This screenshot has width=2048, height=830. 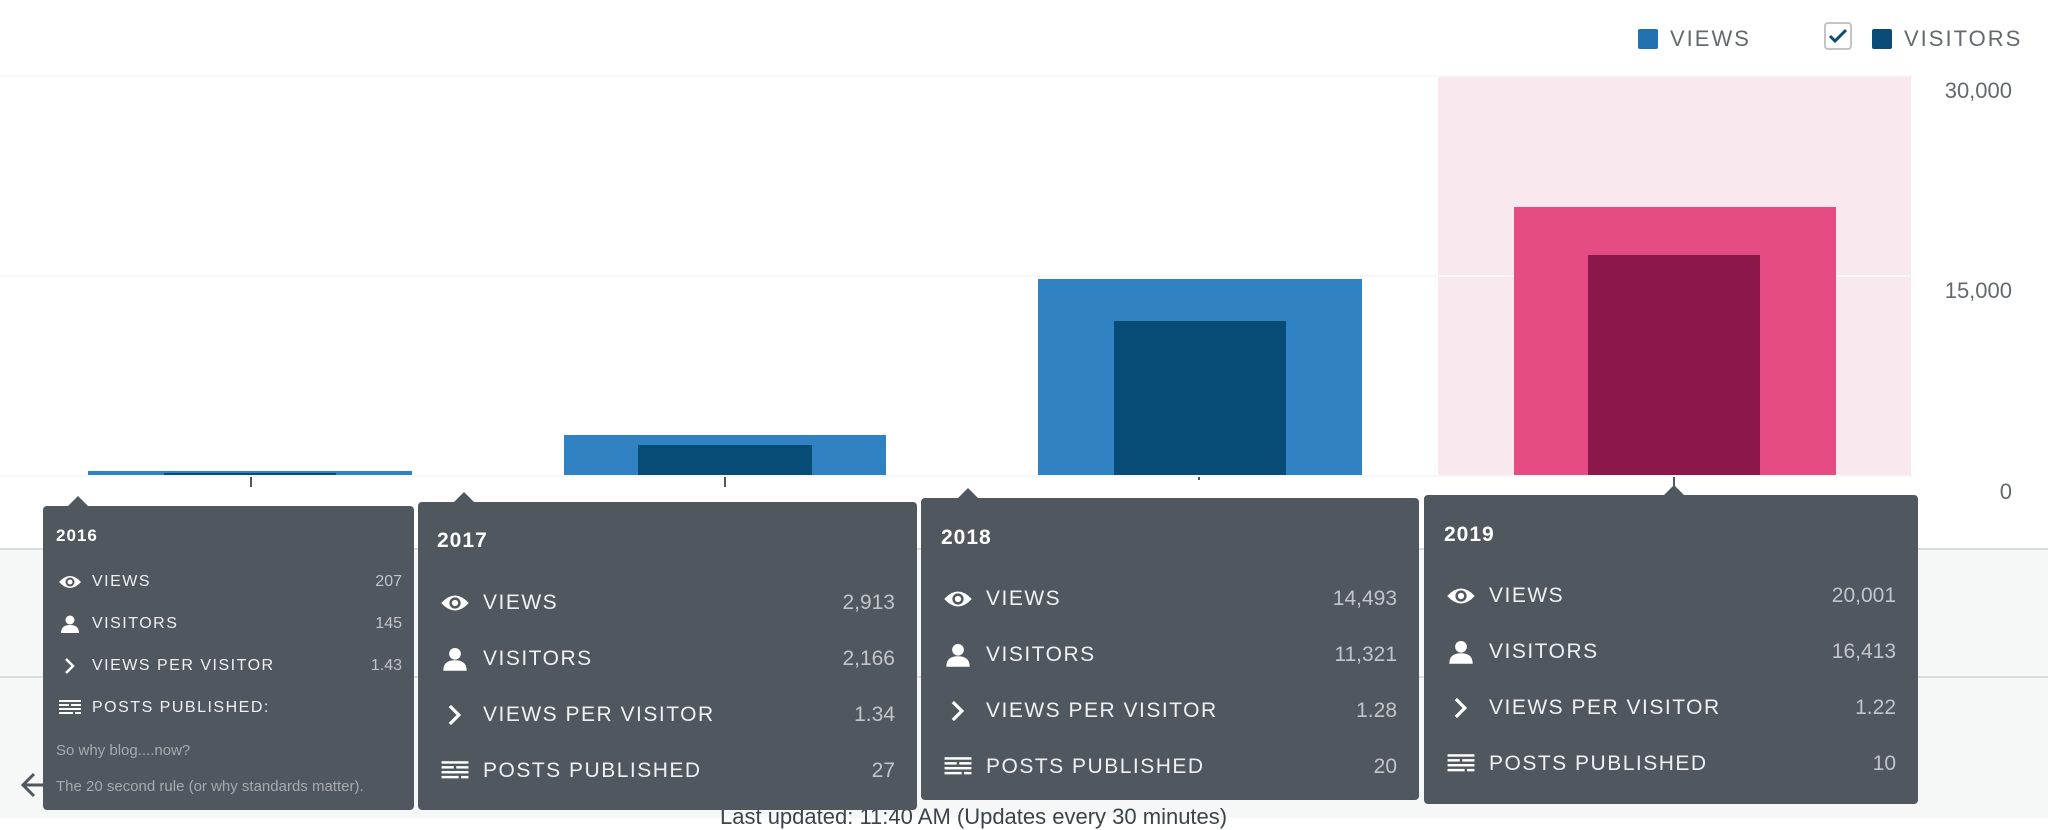 What do you see at coordinates (1674, 365) in the screenshot?
I see `bar-visitors-2019` at bounding box center [1674, 365].